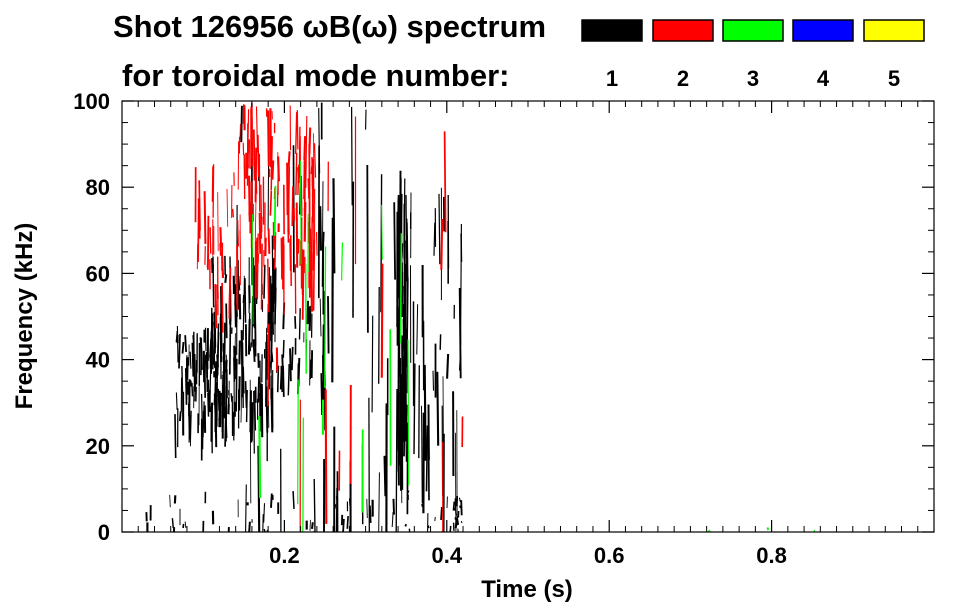 The width and height of the screenshot is (963, 615). What do you see at coordinates (753, 78) in the screenshot?
I see `legend-label-3: 3` at bounding box center [753, 78].